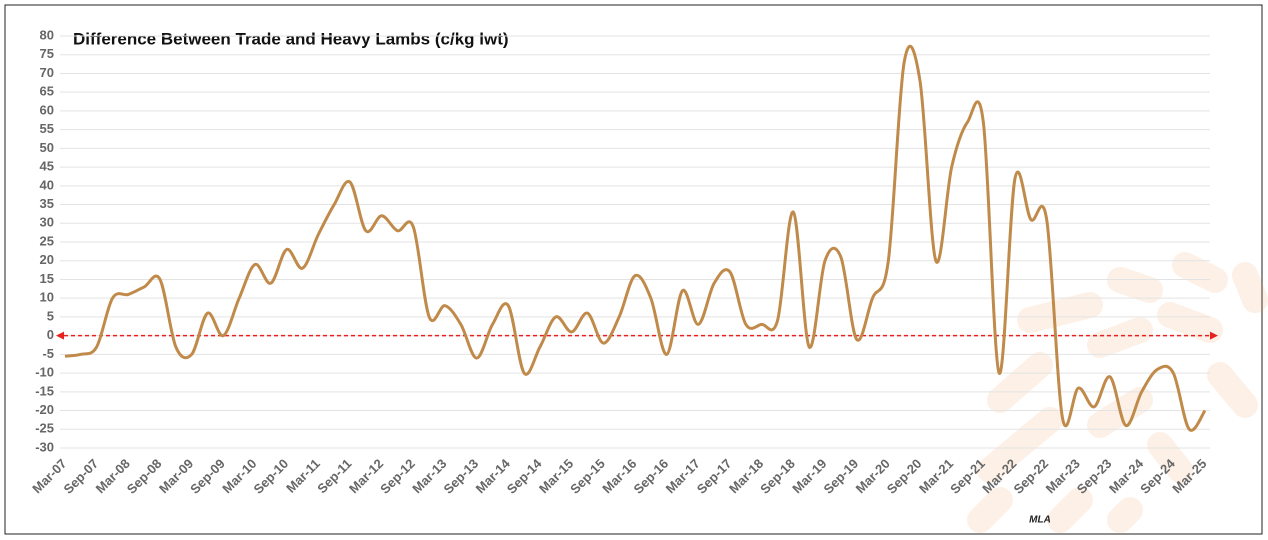  Describe the element at coordinates (1117, 392) in the screenshot. I see `watermark` at that location.